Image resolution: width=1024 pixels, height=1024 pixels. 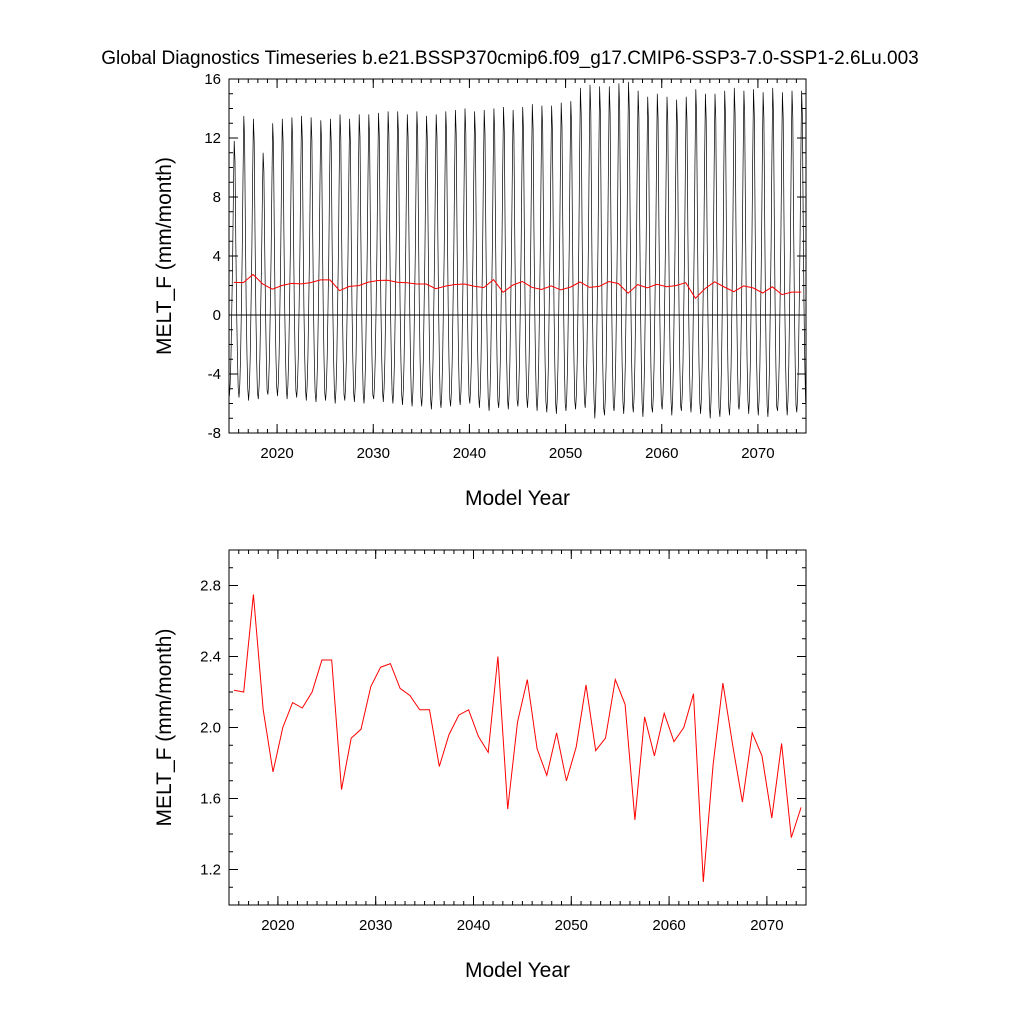 I want to click on bottom-y-axis-label: MELT_F (mm/month), so click(x=164, y=728).